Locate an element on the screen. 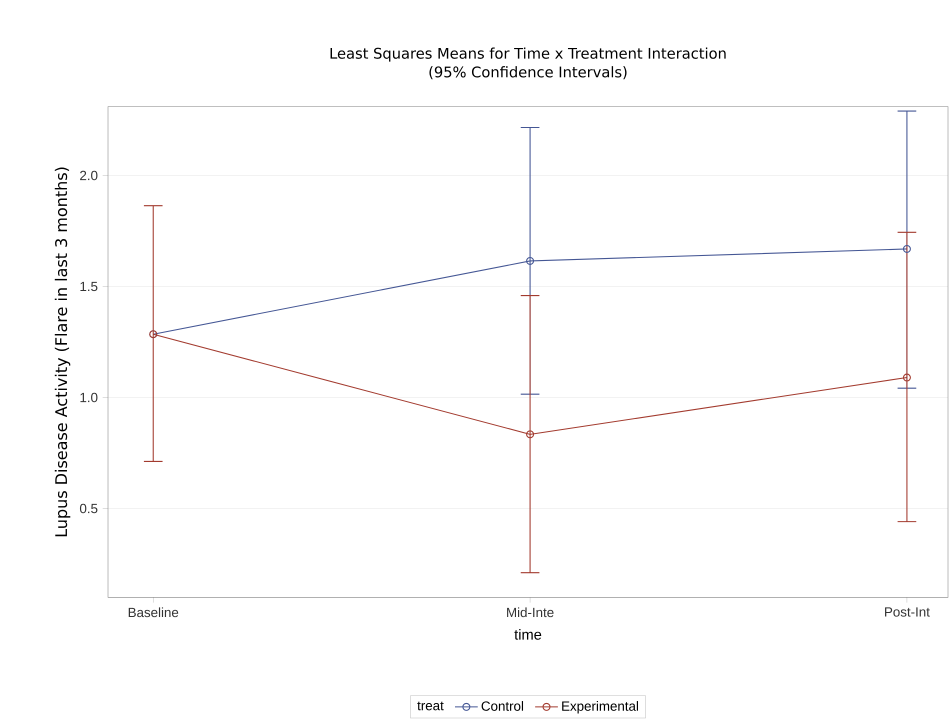  legend-label: Experimental is located at coordinates (600, 707).